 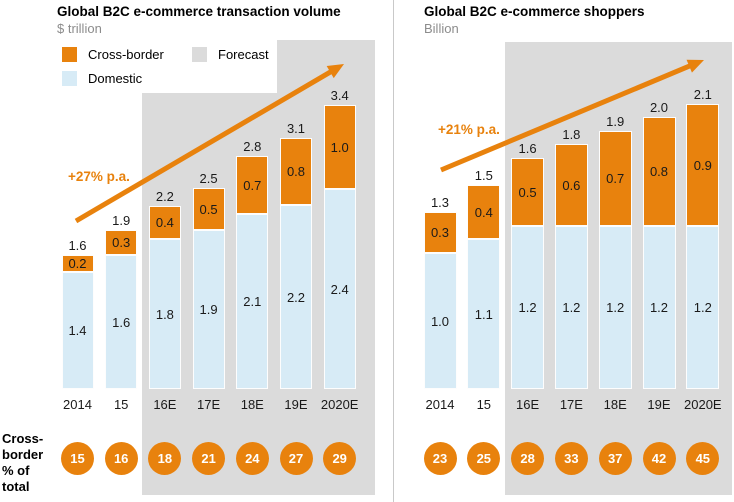 I want to click on legend-label: Forecast, so click(x=243, y=54).